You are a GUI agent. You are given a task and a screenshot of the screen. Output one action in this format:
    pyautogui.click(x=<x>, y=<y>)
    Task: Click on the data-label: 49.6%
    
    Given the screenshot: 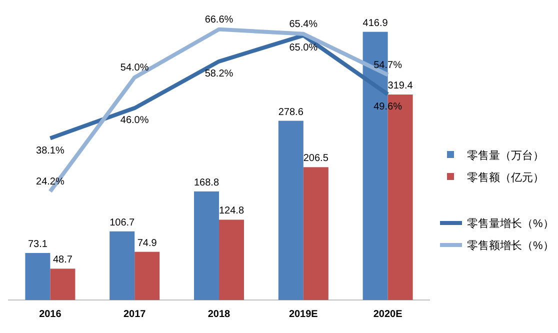 What is the action you would take?
    pyautogui.click(x=388, y=106)
    